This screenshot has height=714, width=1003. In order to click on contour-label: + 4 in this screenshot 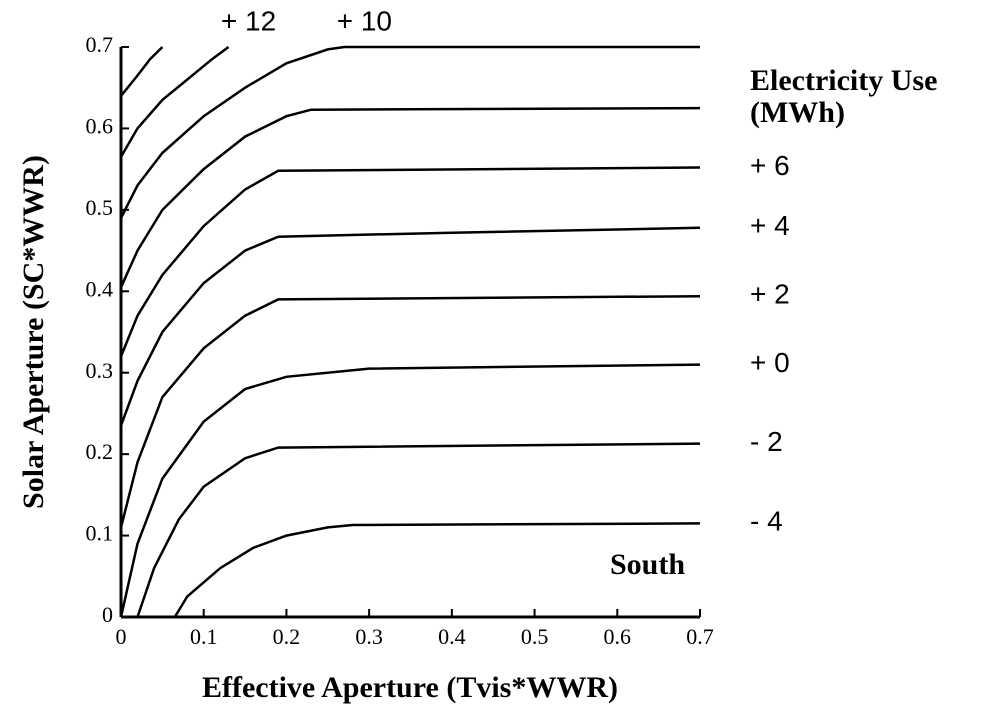, I will do `click(770, 225)`.